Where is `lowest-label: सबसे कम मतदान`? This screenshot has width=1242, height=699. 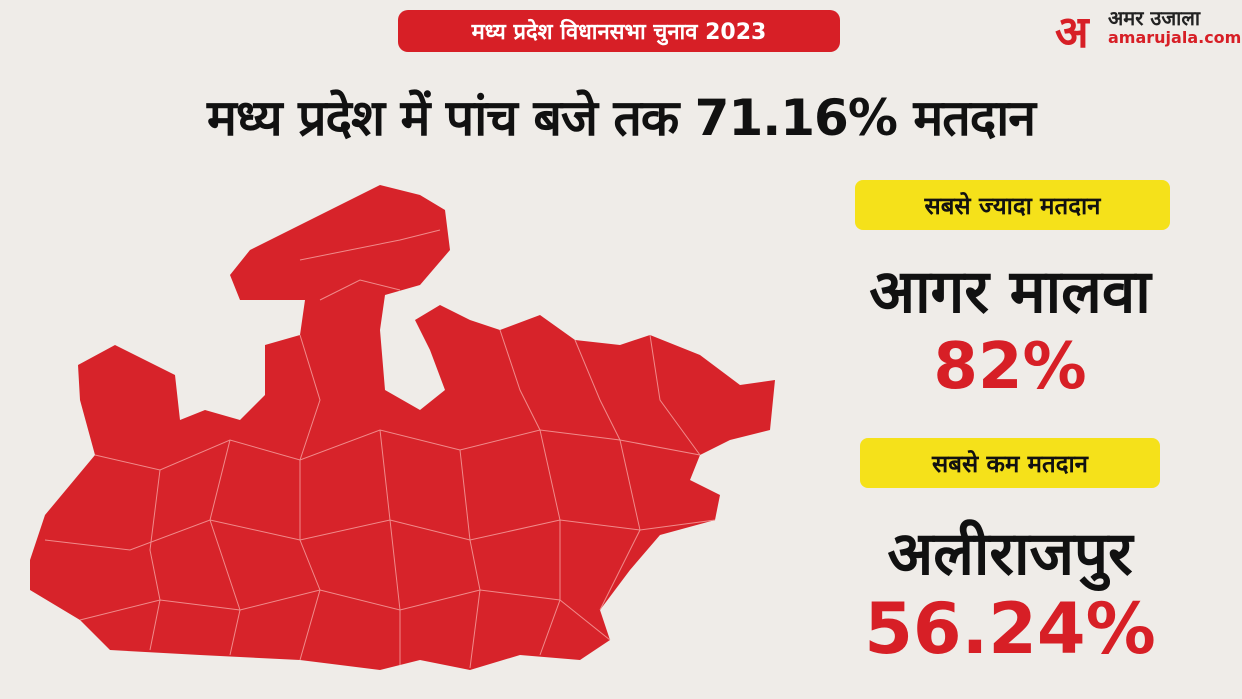
lowest-label: सबसे कम मतदान is located at coordinates (1010, 463).